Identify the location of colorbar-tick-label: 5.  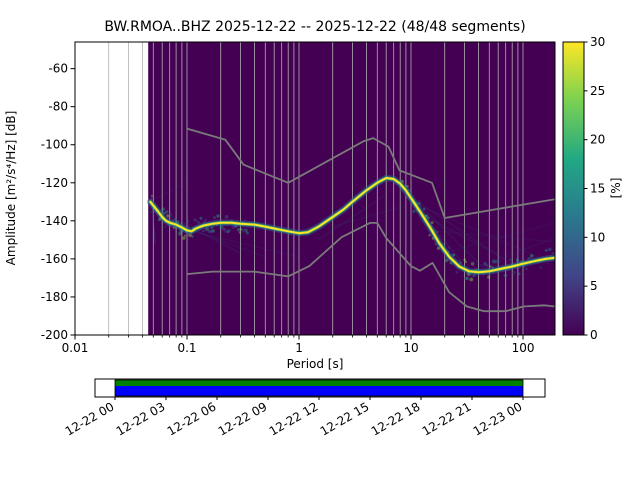
(594, 286).